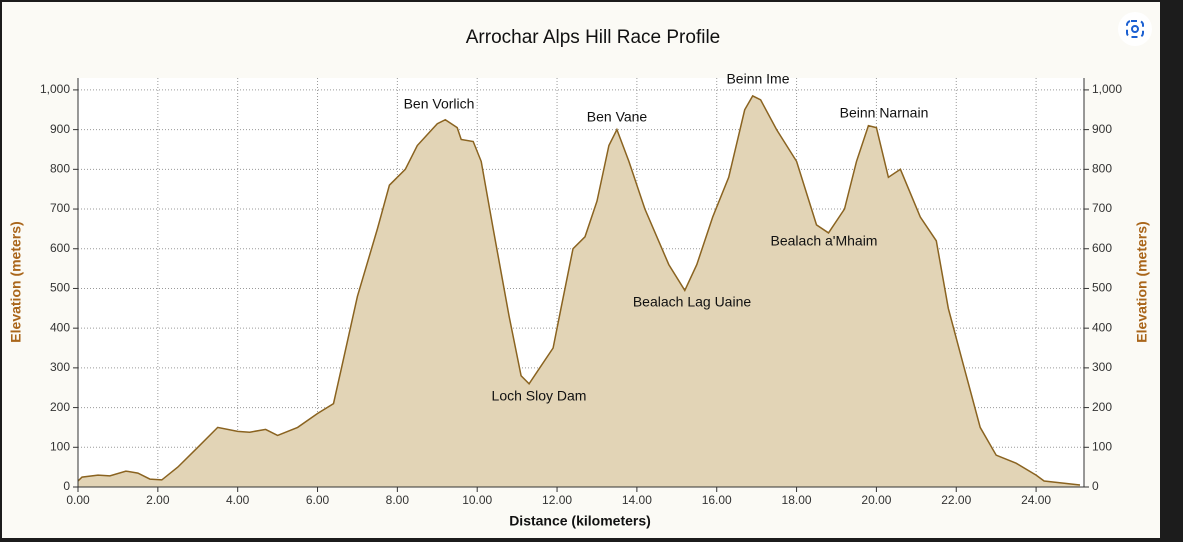 This screenshot has width=1183, height=542. I want to click on y2-tick-label: 500, so click(1102, 288).